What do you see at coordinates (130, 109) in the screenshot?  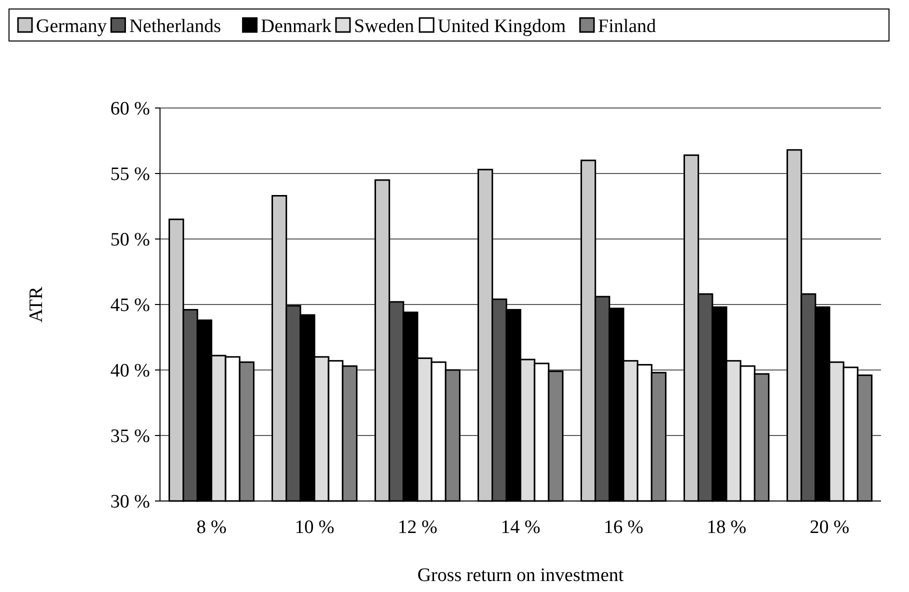 I see `y-tick-label: 60 %` at bounding box center [130, 109].